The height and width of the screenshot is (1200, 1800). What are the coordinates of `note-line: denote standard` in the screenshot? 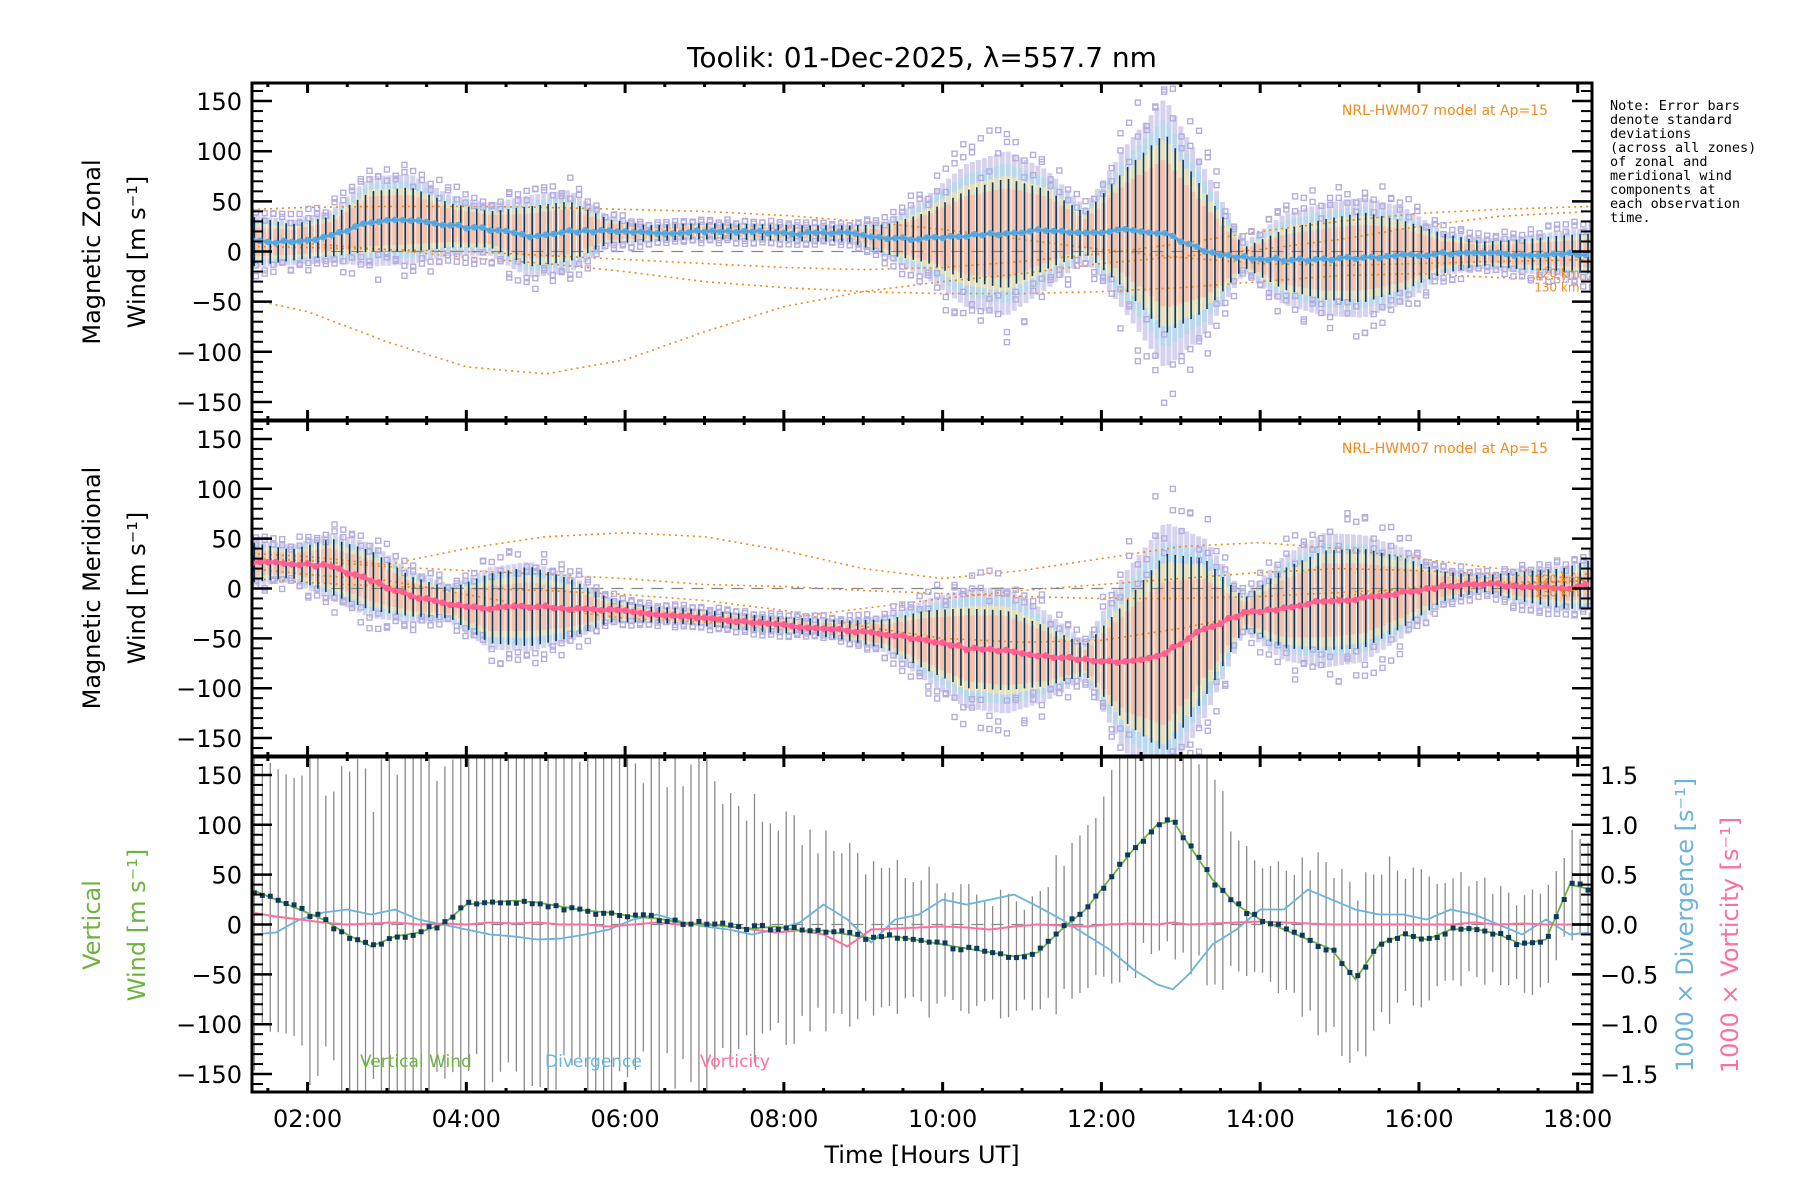 It's located at (1671, 120).